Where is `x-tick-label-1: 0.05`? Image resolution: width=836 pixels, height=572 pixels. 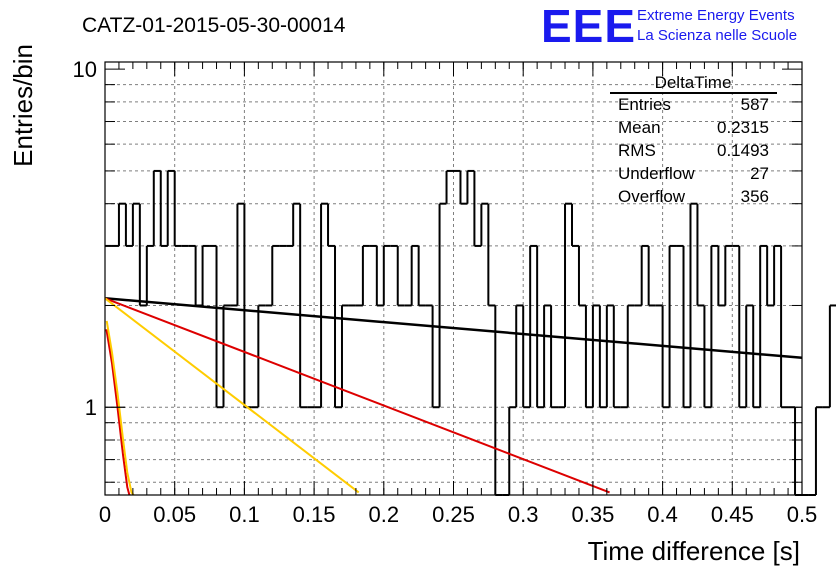
x-tick-label-1: 0.05 is located at coordinates (174, 514).